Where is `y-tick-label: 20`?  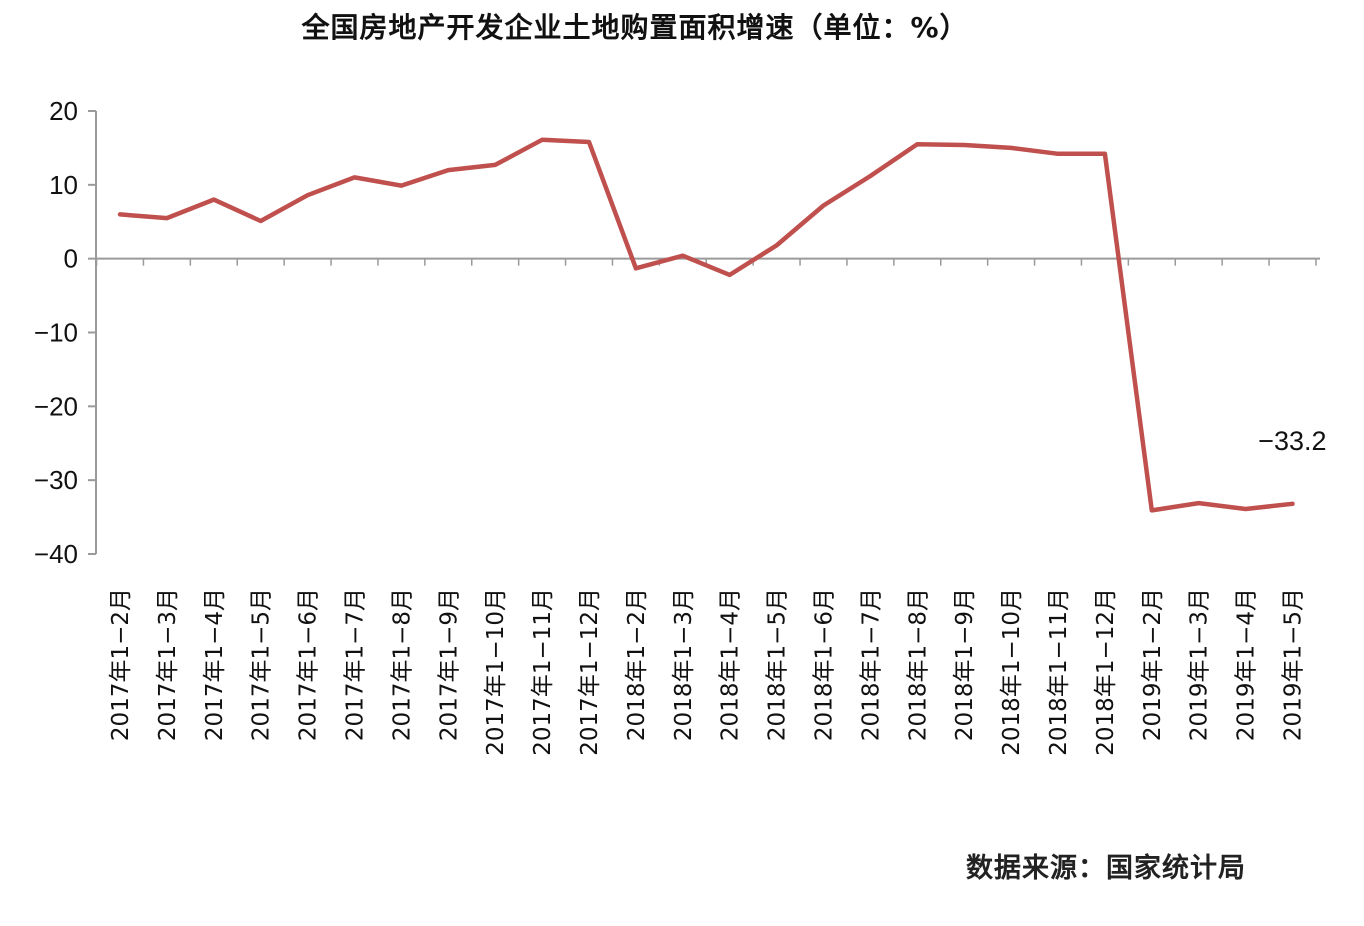
y-tick-label: 20 is located at coordinates (63, 111).